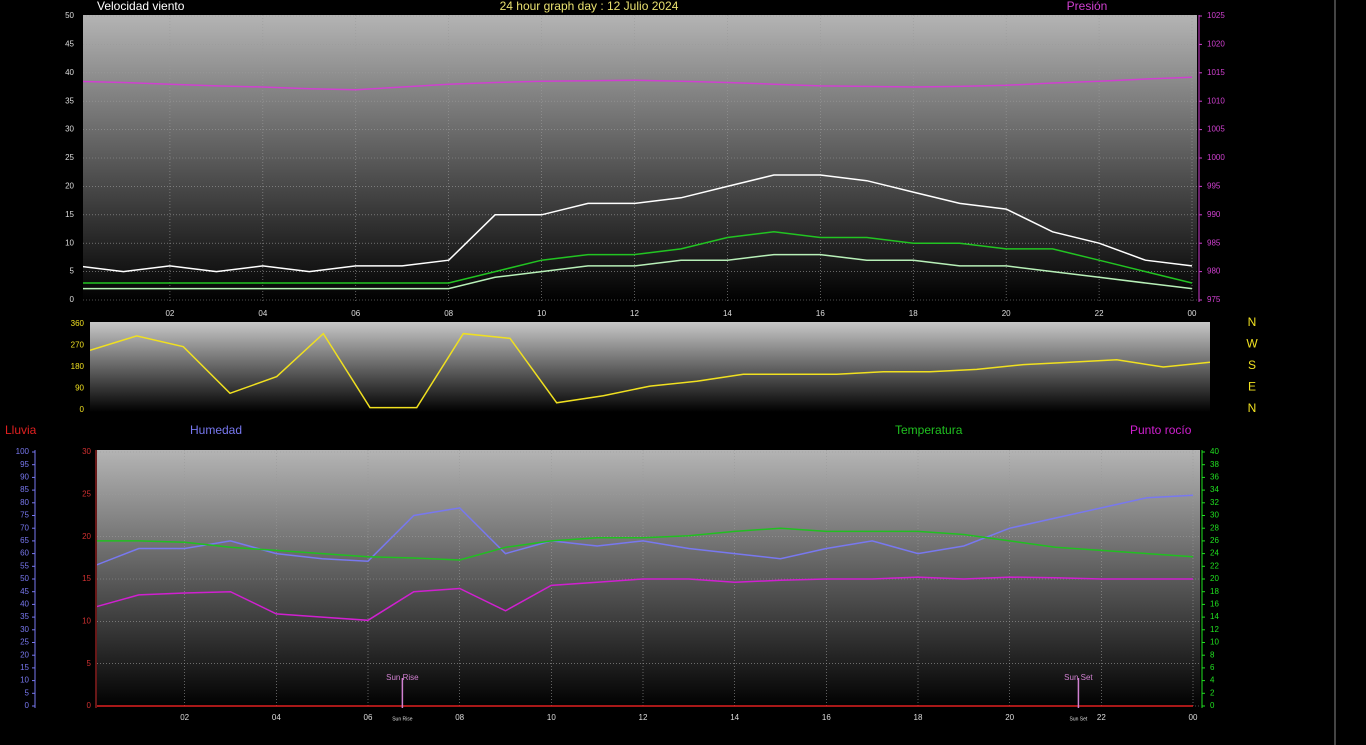  I want to click on y2-tick-label: 30, so click(1214, 515).